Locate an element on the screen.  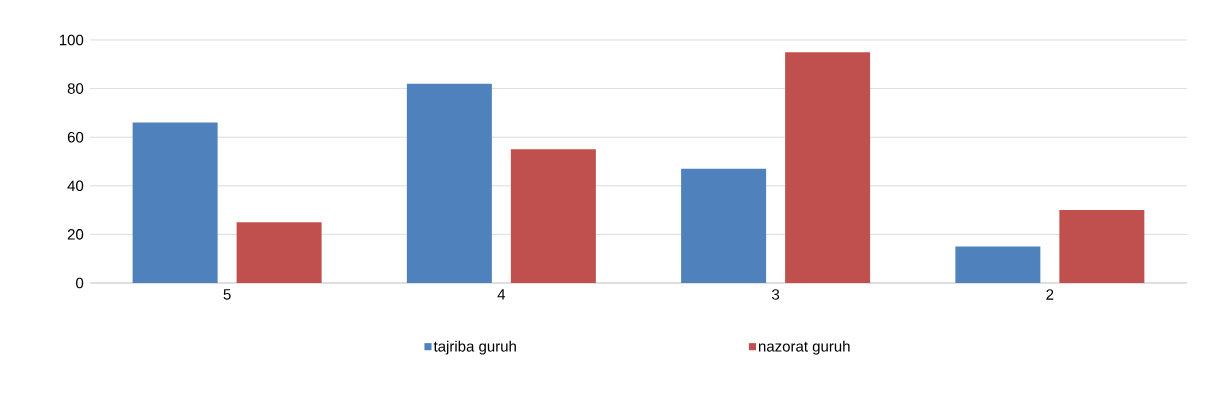
y-tick-label: 20 is located at coordinates (75, 234).